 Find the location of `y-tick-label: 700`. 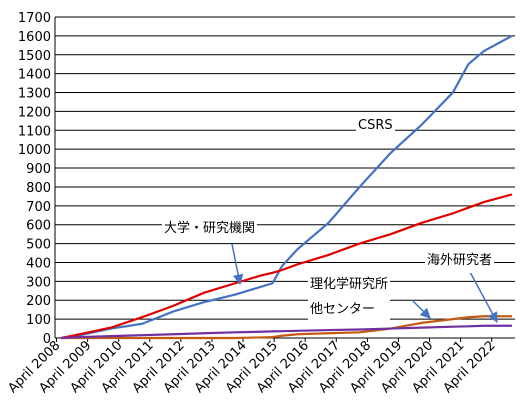

y-tick-label: 700 is located at coordinates (38, 207).